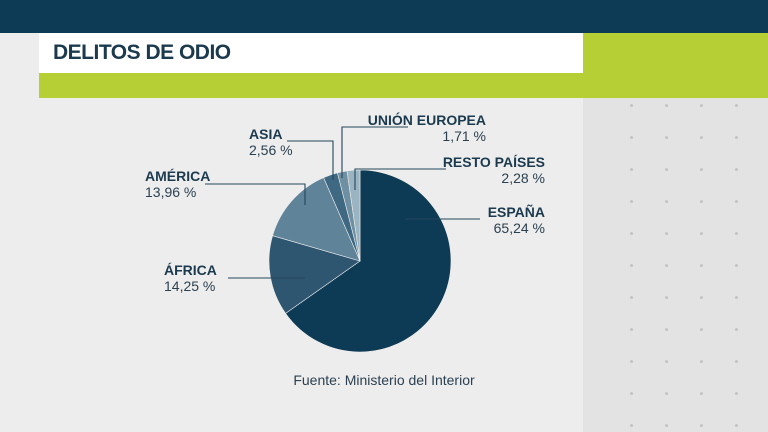 The height and width of the screenshot is (432, 768). Describe the element at coordinates (142, 52) in the screenshot. I see `chart-title: DELITOS DE ODIO` at that location.